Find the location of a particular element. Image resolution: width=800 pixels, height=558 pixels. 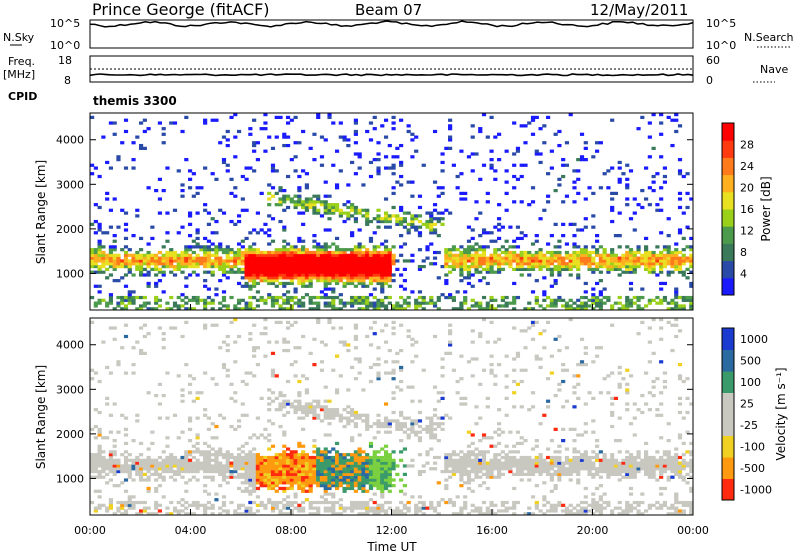

beam-title: Beam 07 is located at coordinates (388, 10).